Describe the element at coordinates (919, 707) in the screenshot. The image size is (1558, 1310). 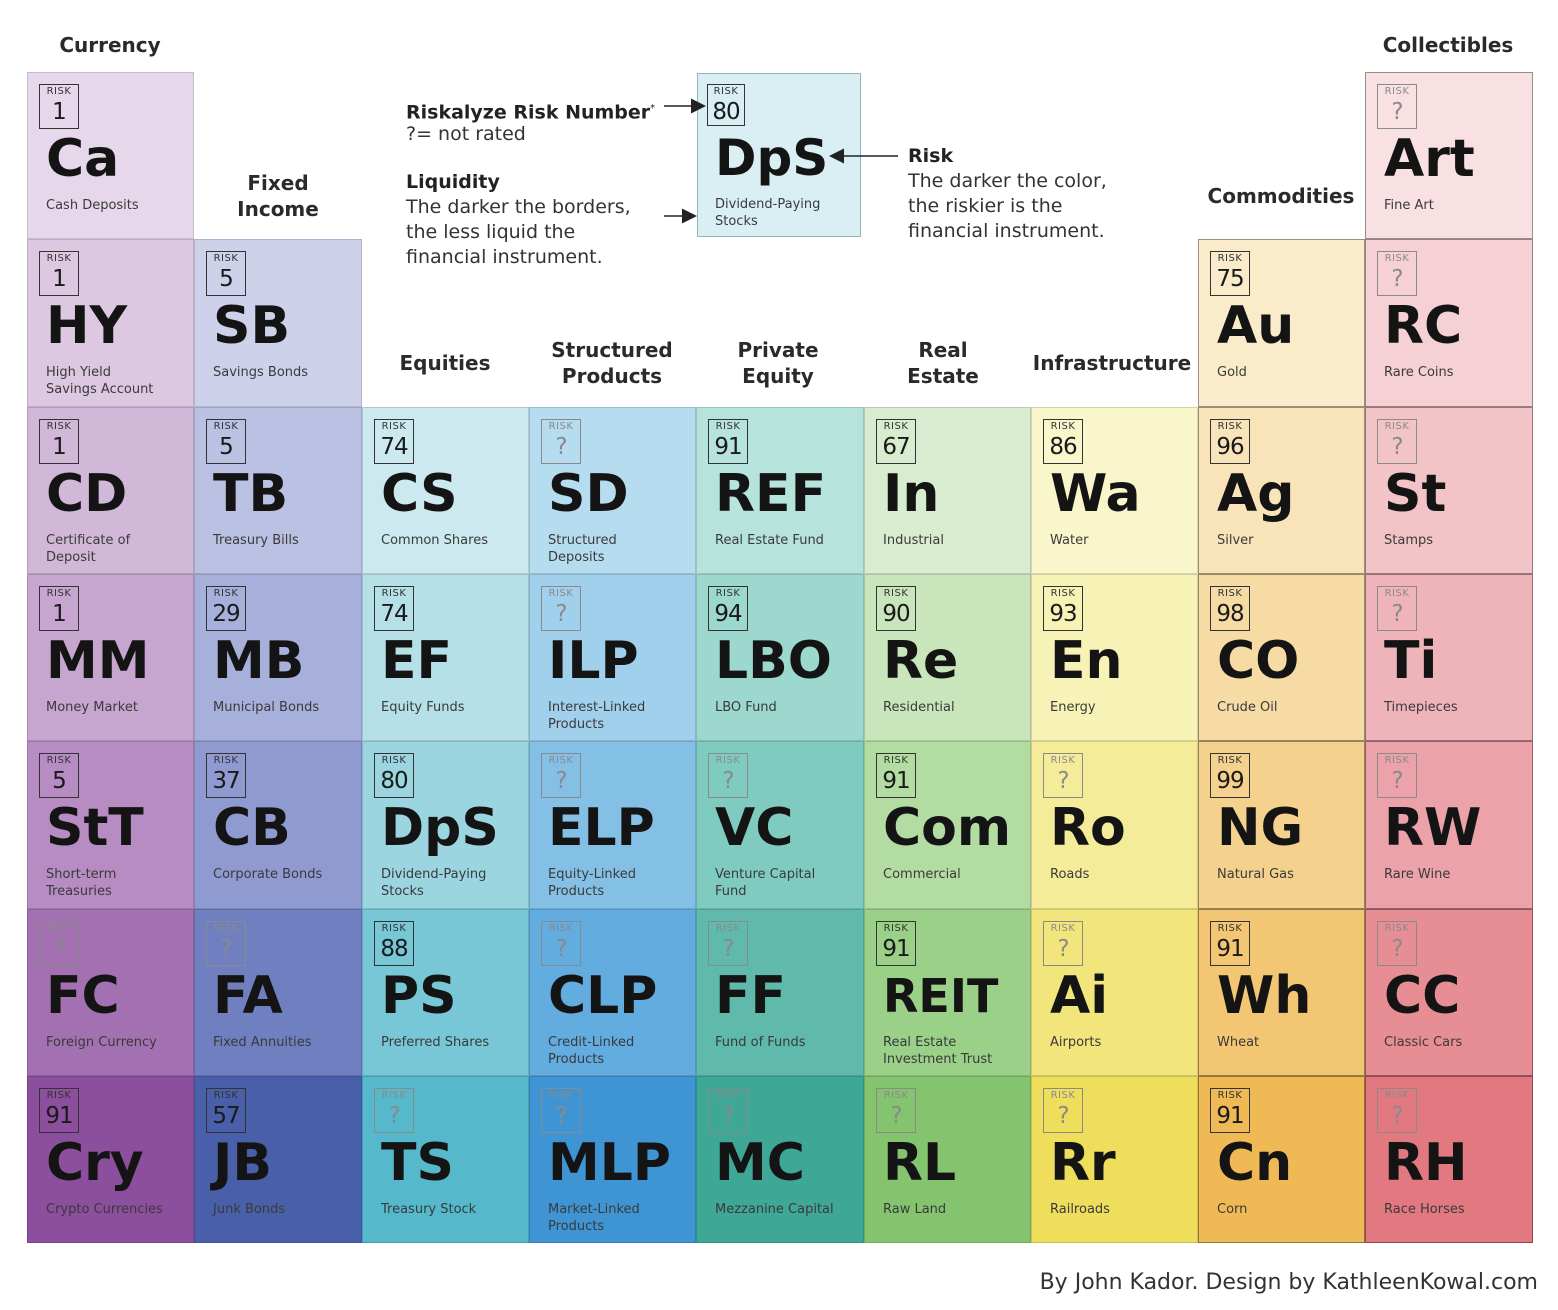
I see `element-name: Residential` at that location.